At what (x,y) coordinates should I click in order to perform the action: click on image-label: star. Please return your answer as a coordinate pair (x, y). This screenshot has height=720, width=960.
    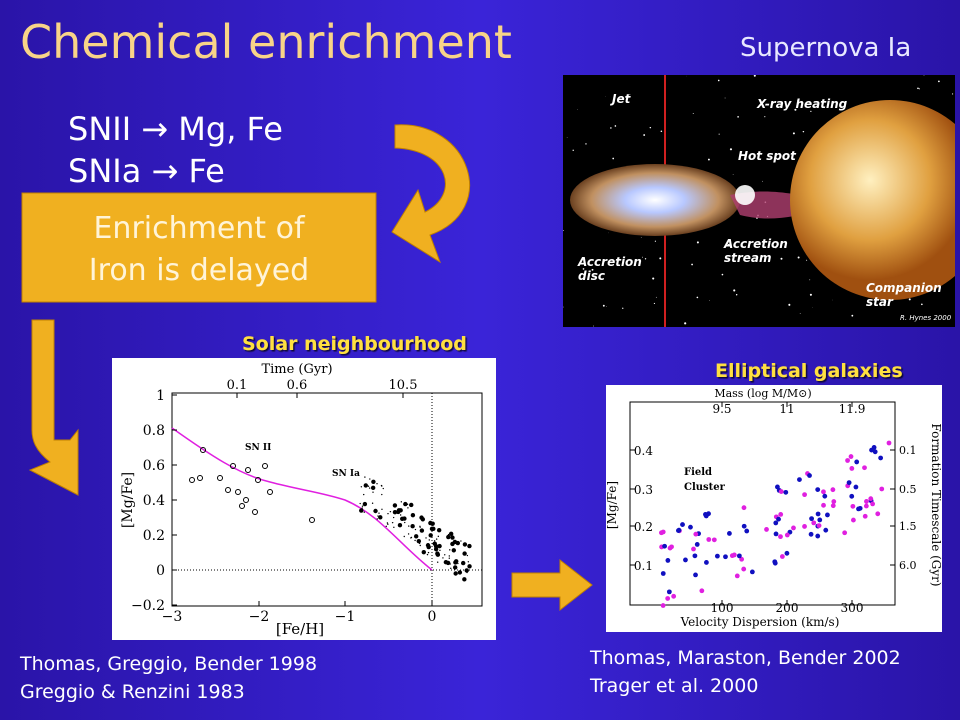
    Looking at the image, I should click on (880, 302).